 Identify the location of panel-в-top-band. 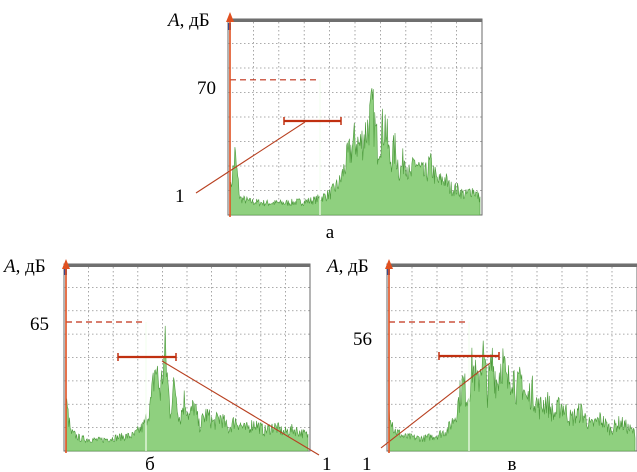
(512, 265).